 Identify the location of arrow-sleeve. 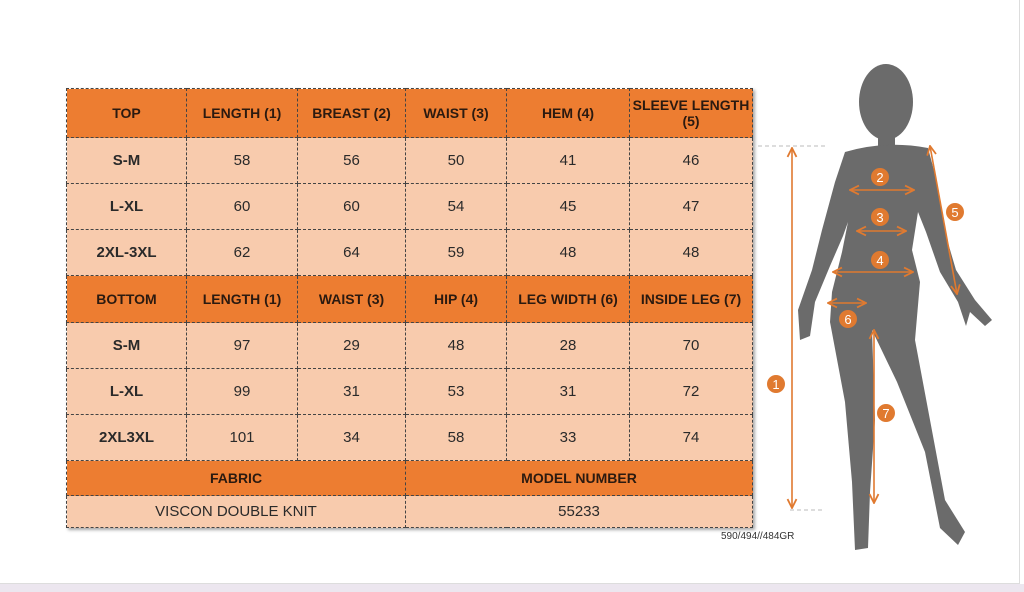
(943, 220).